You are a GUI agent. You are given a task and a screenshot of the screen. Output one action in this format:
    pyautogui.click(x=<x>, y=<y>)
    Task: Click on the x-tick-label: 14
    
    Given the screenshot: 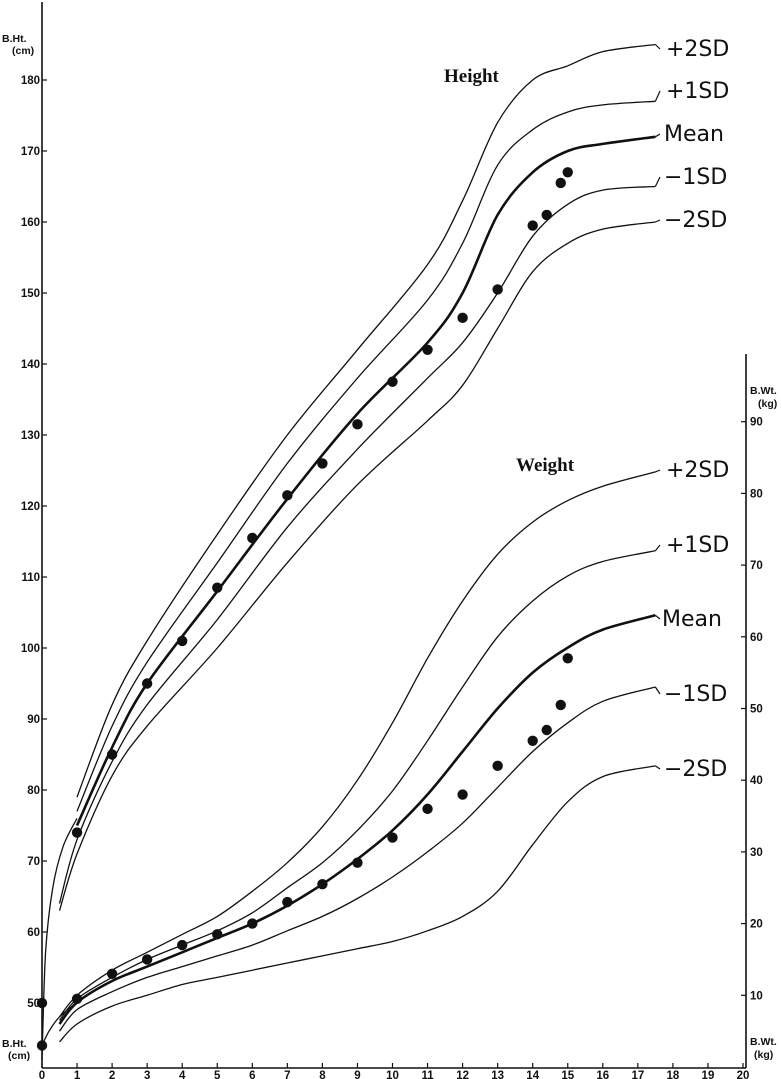 What is the action you would take?
    pyautogui.click(x=532, y=1074)
    